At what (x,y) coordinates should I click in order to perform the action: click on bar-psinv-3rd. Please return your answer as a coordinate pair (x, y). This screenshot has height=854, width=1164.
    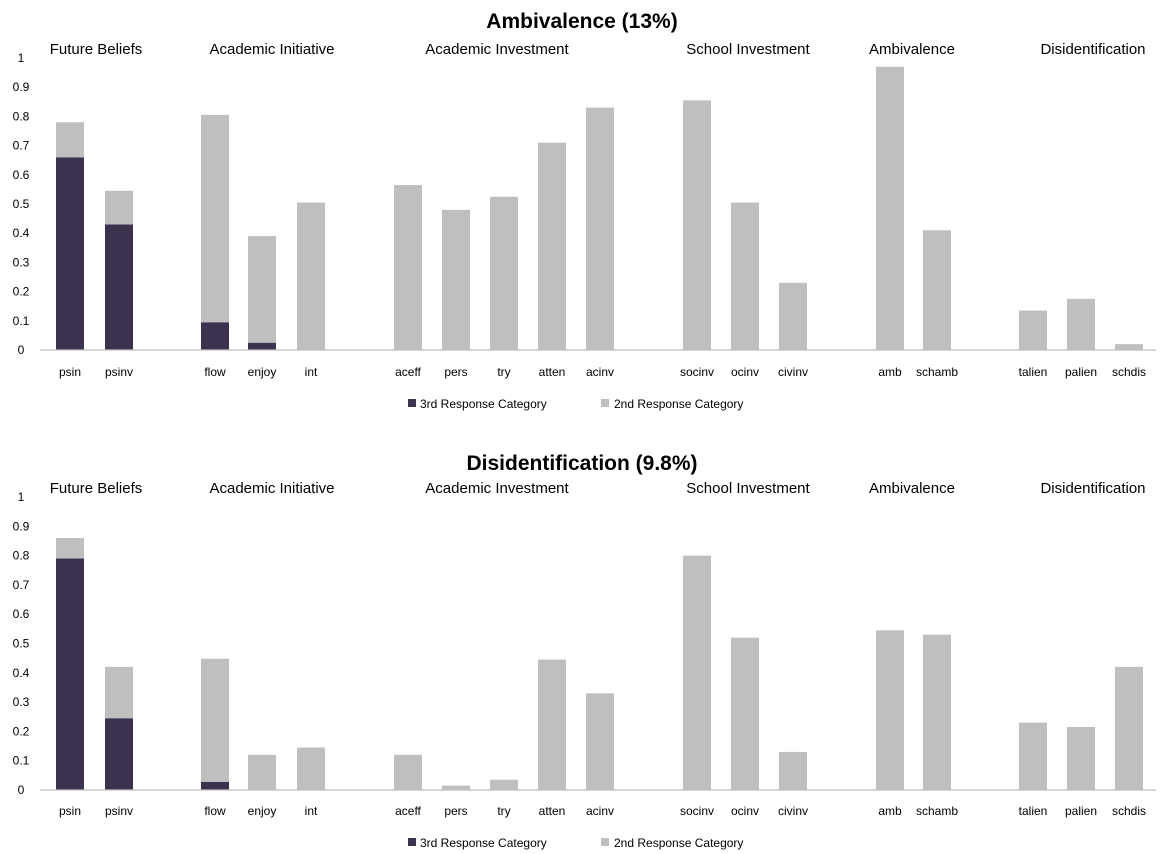
    Looking at the image, I should click on (119, 287).